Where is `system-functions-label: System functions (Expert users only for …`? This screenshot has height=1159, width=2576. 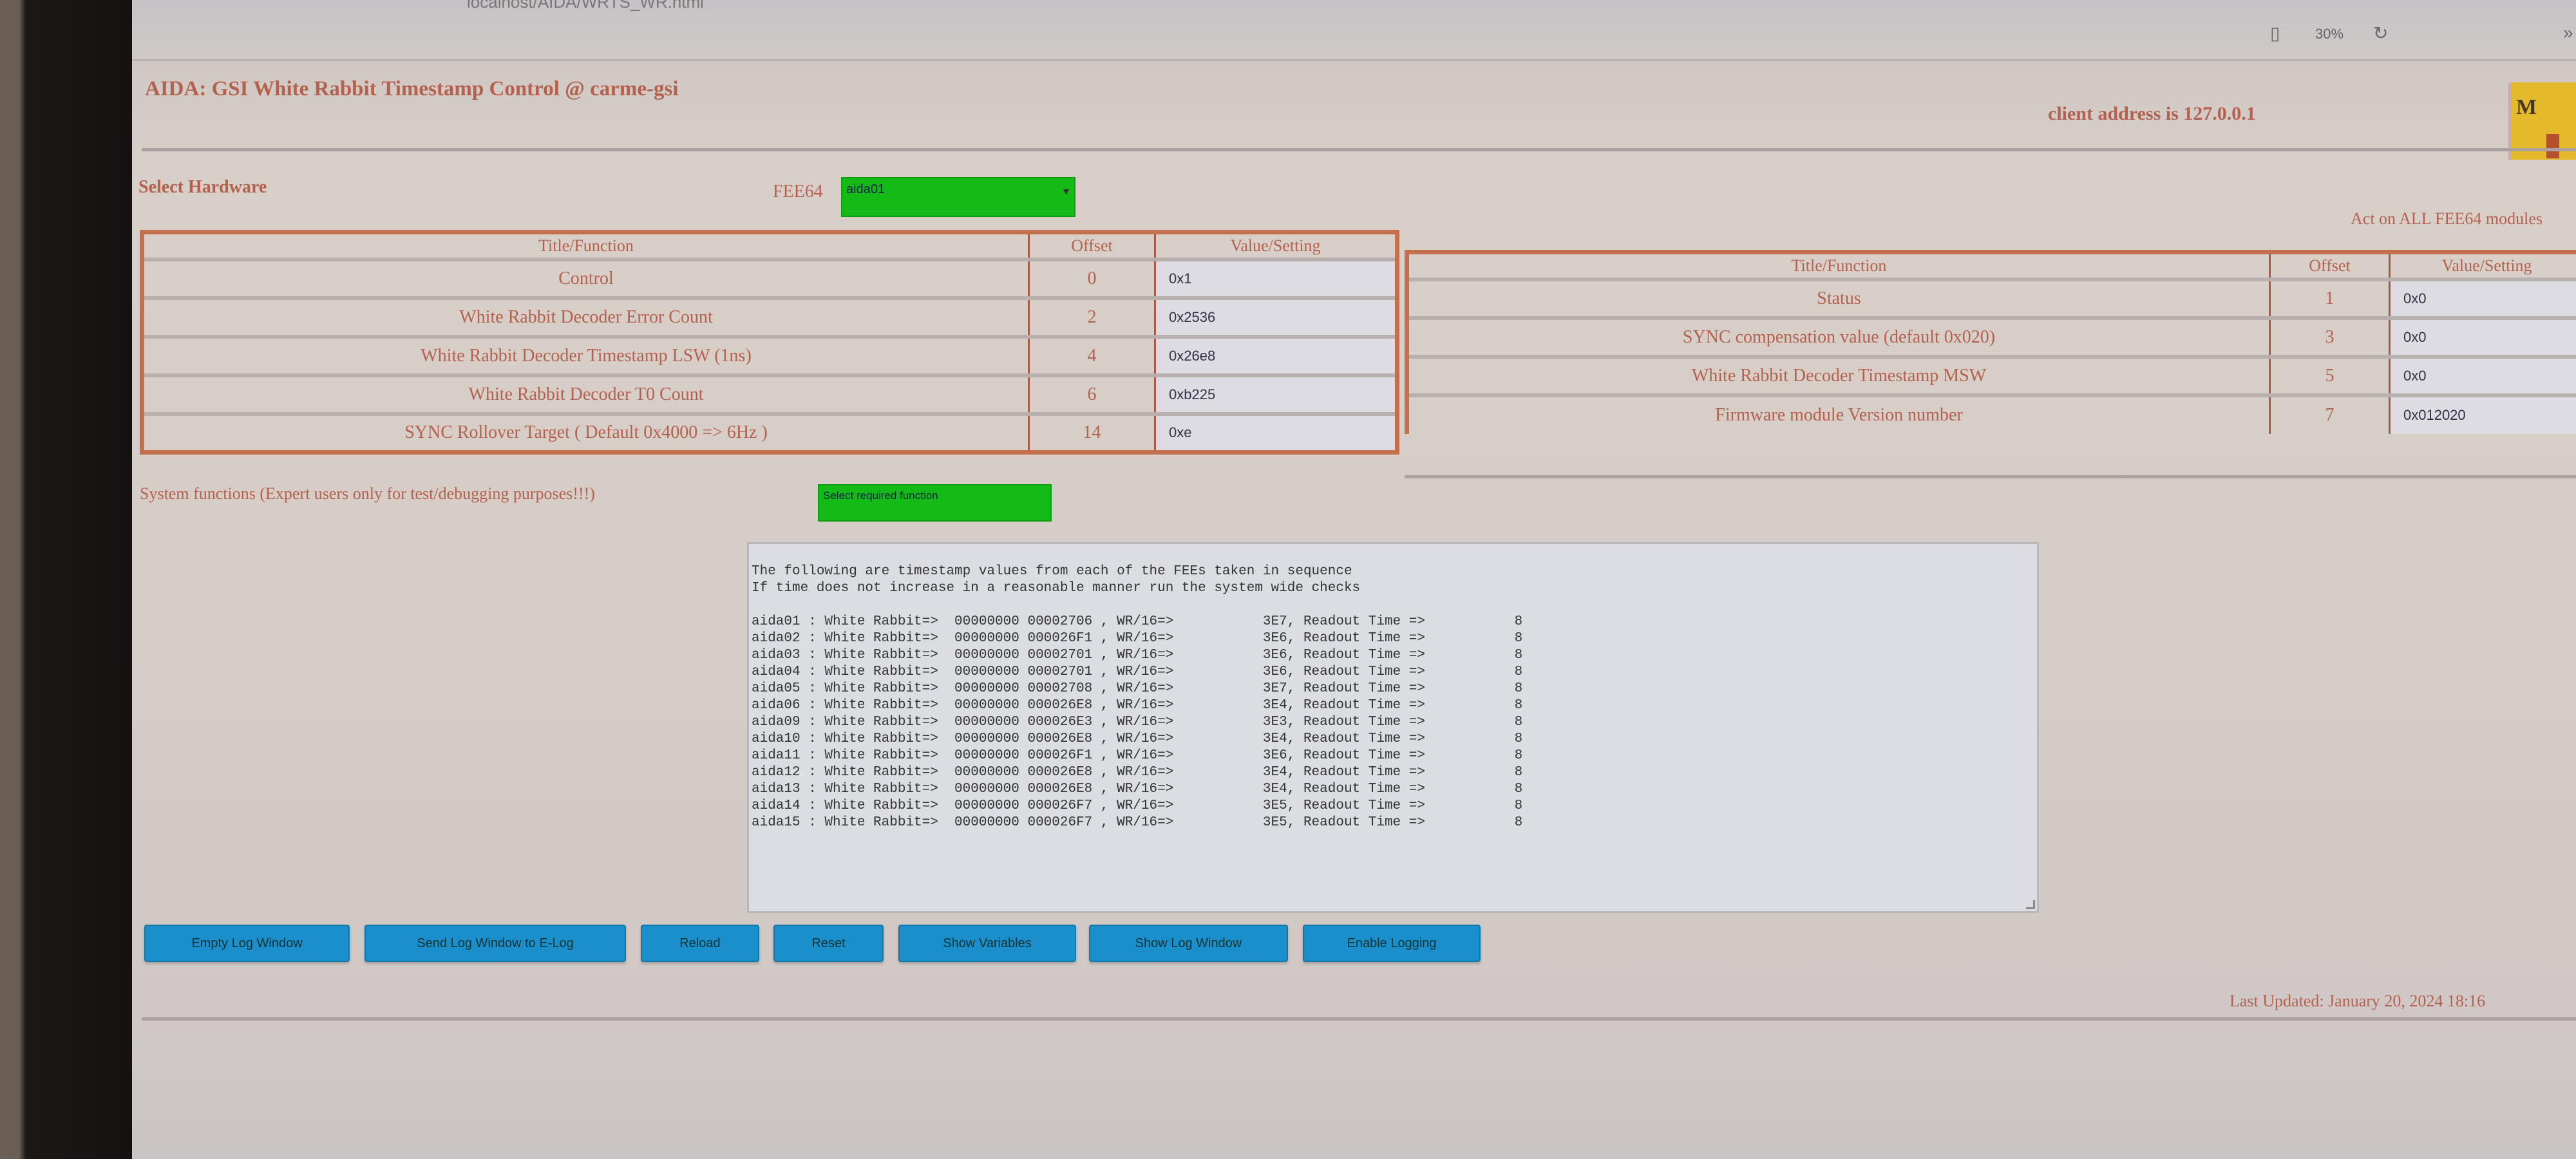 system-functions-label: System functions (Expert users only for … is located at coordinates (367, 493).